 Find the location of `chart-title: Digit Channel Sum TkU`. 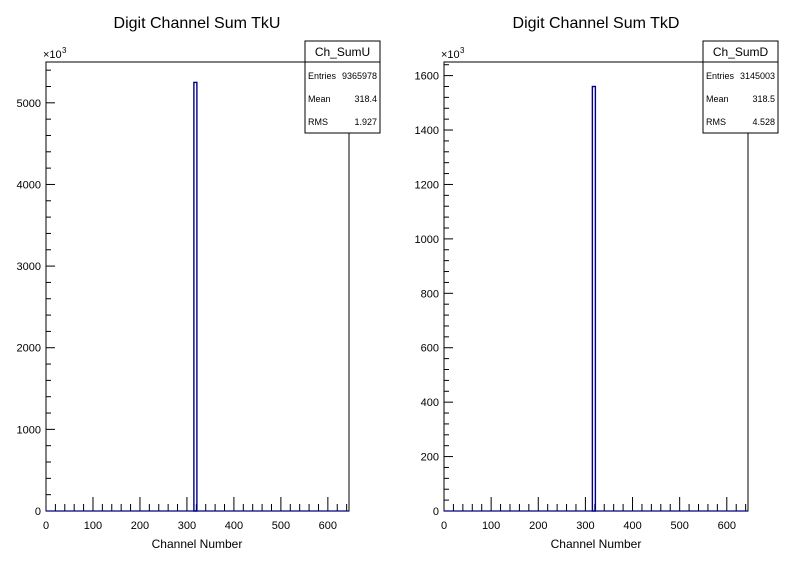

chart-title: Digit Channel Sum TkU is located at coordinates (197, 23).